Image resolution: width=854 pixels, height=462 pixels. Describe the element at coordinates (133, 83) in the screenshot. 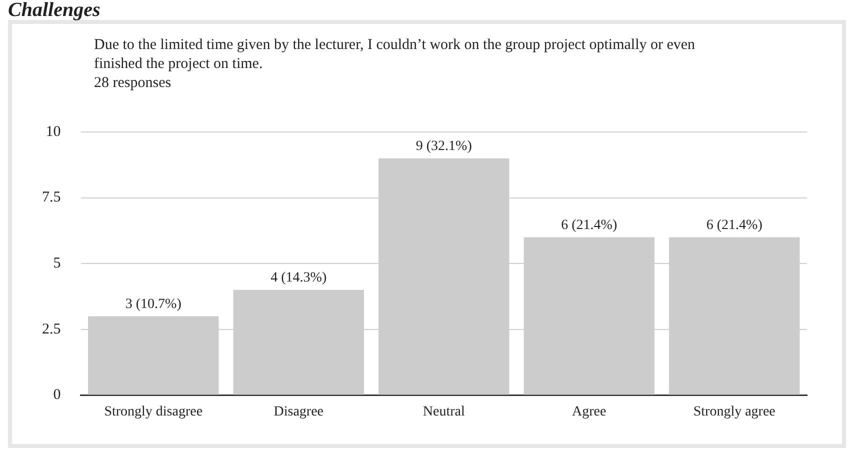

I see `chart-subtitle: 28 responses` at that location.